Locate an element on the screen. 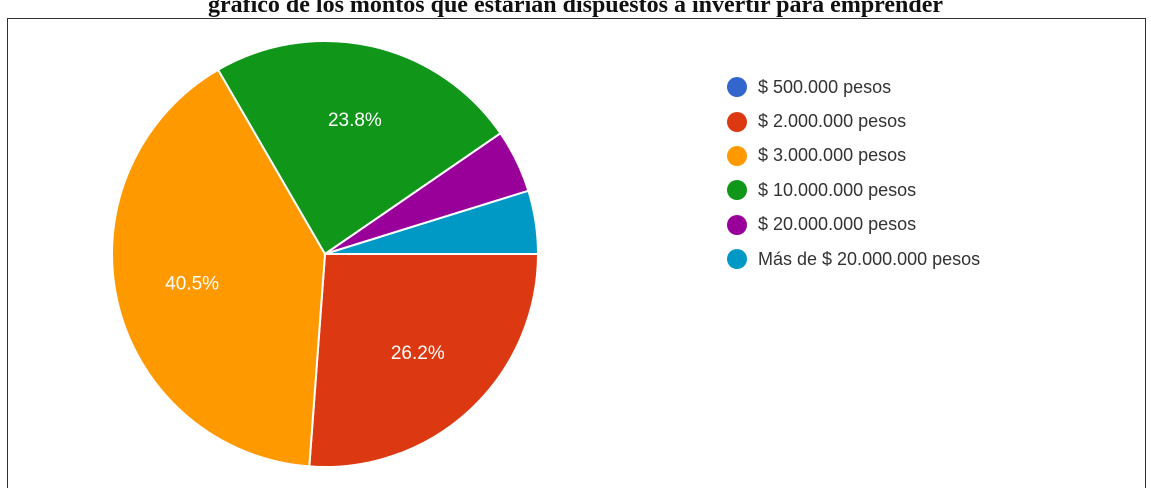  legend-item: $ 10.000.000 pesos is located at coordinates (853, 190).